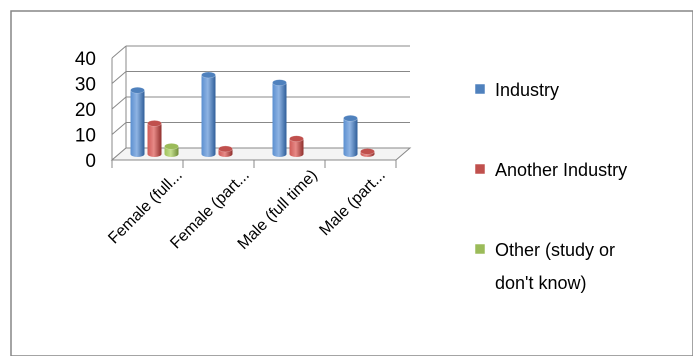 This screenshot has height=356, width=693. What do you see at coordinates (261, 154) in the screenshot?
I see `chart-floor` at bounding box center [261, 154].